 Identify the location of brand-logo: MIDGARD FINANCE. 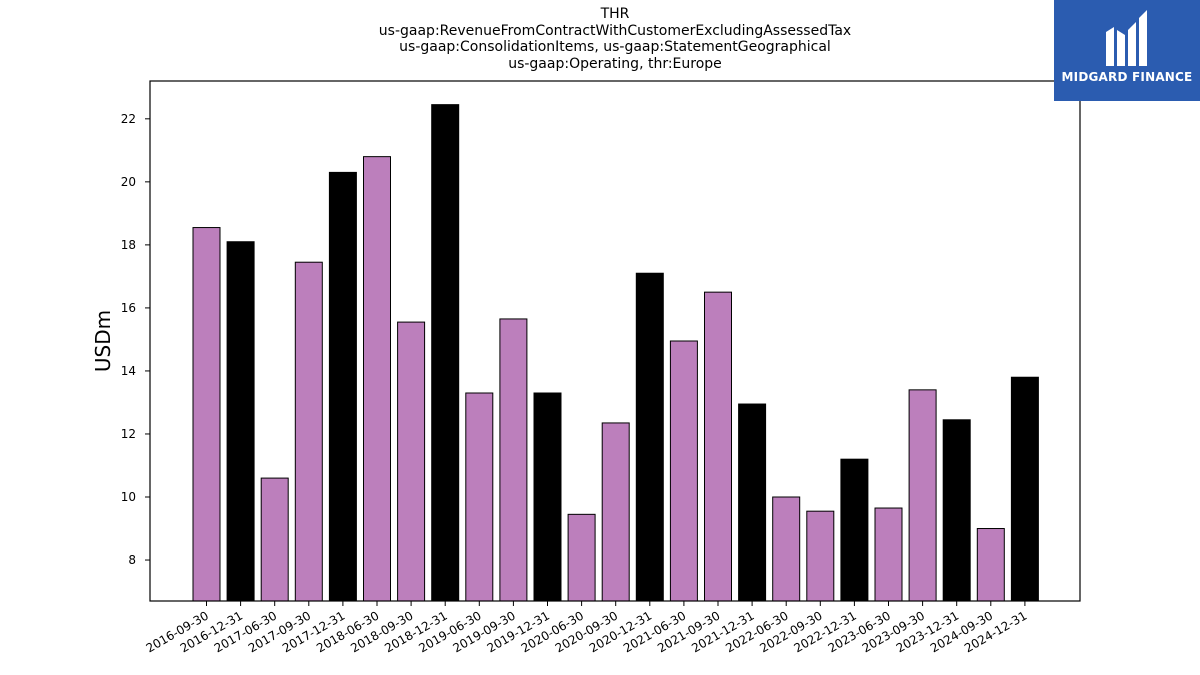
(1127, 50).